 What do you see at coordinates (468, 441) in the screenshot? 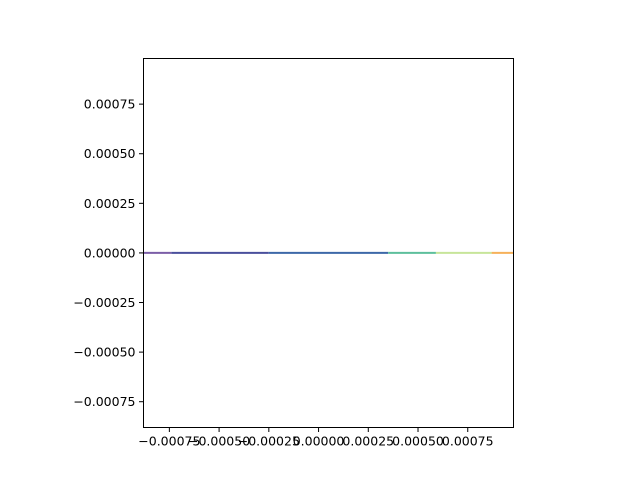
I see `x-tick-label: 0.00075` at bounding box center [468, 441].